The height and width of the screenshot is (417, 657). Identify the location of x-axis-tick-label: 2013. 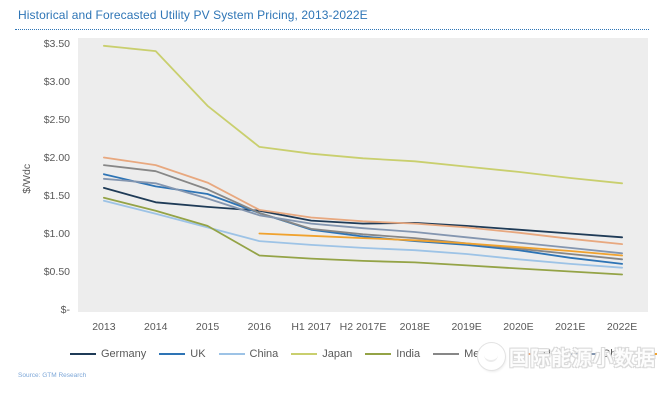
(104, 327).